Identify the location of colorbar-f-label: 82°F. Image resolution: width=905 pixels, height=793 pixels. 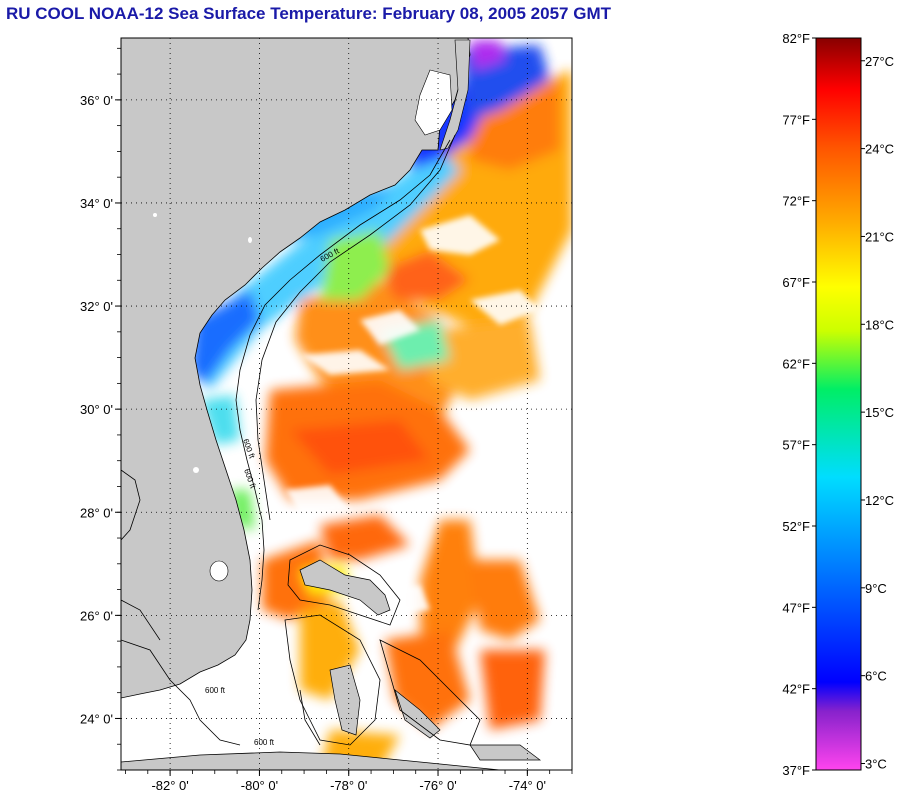
(796, 38).